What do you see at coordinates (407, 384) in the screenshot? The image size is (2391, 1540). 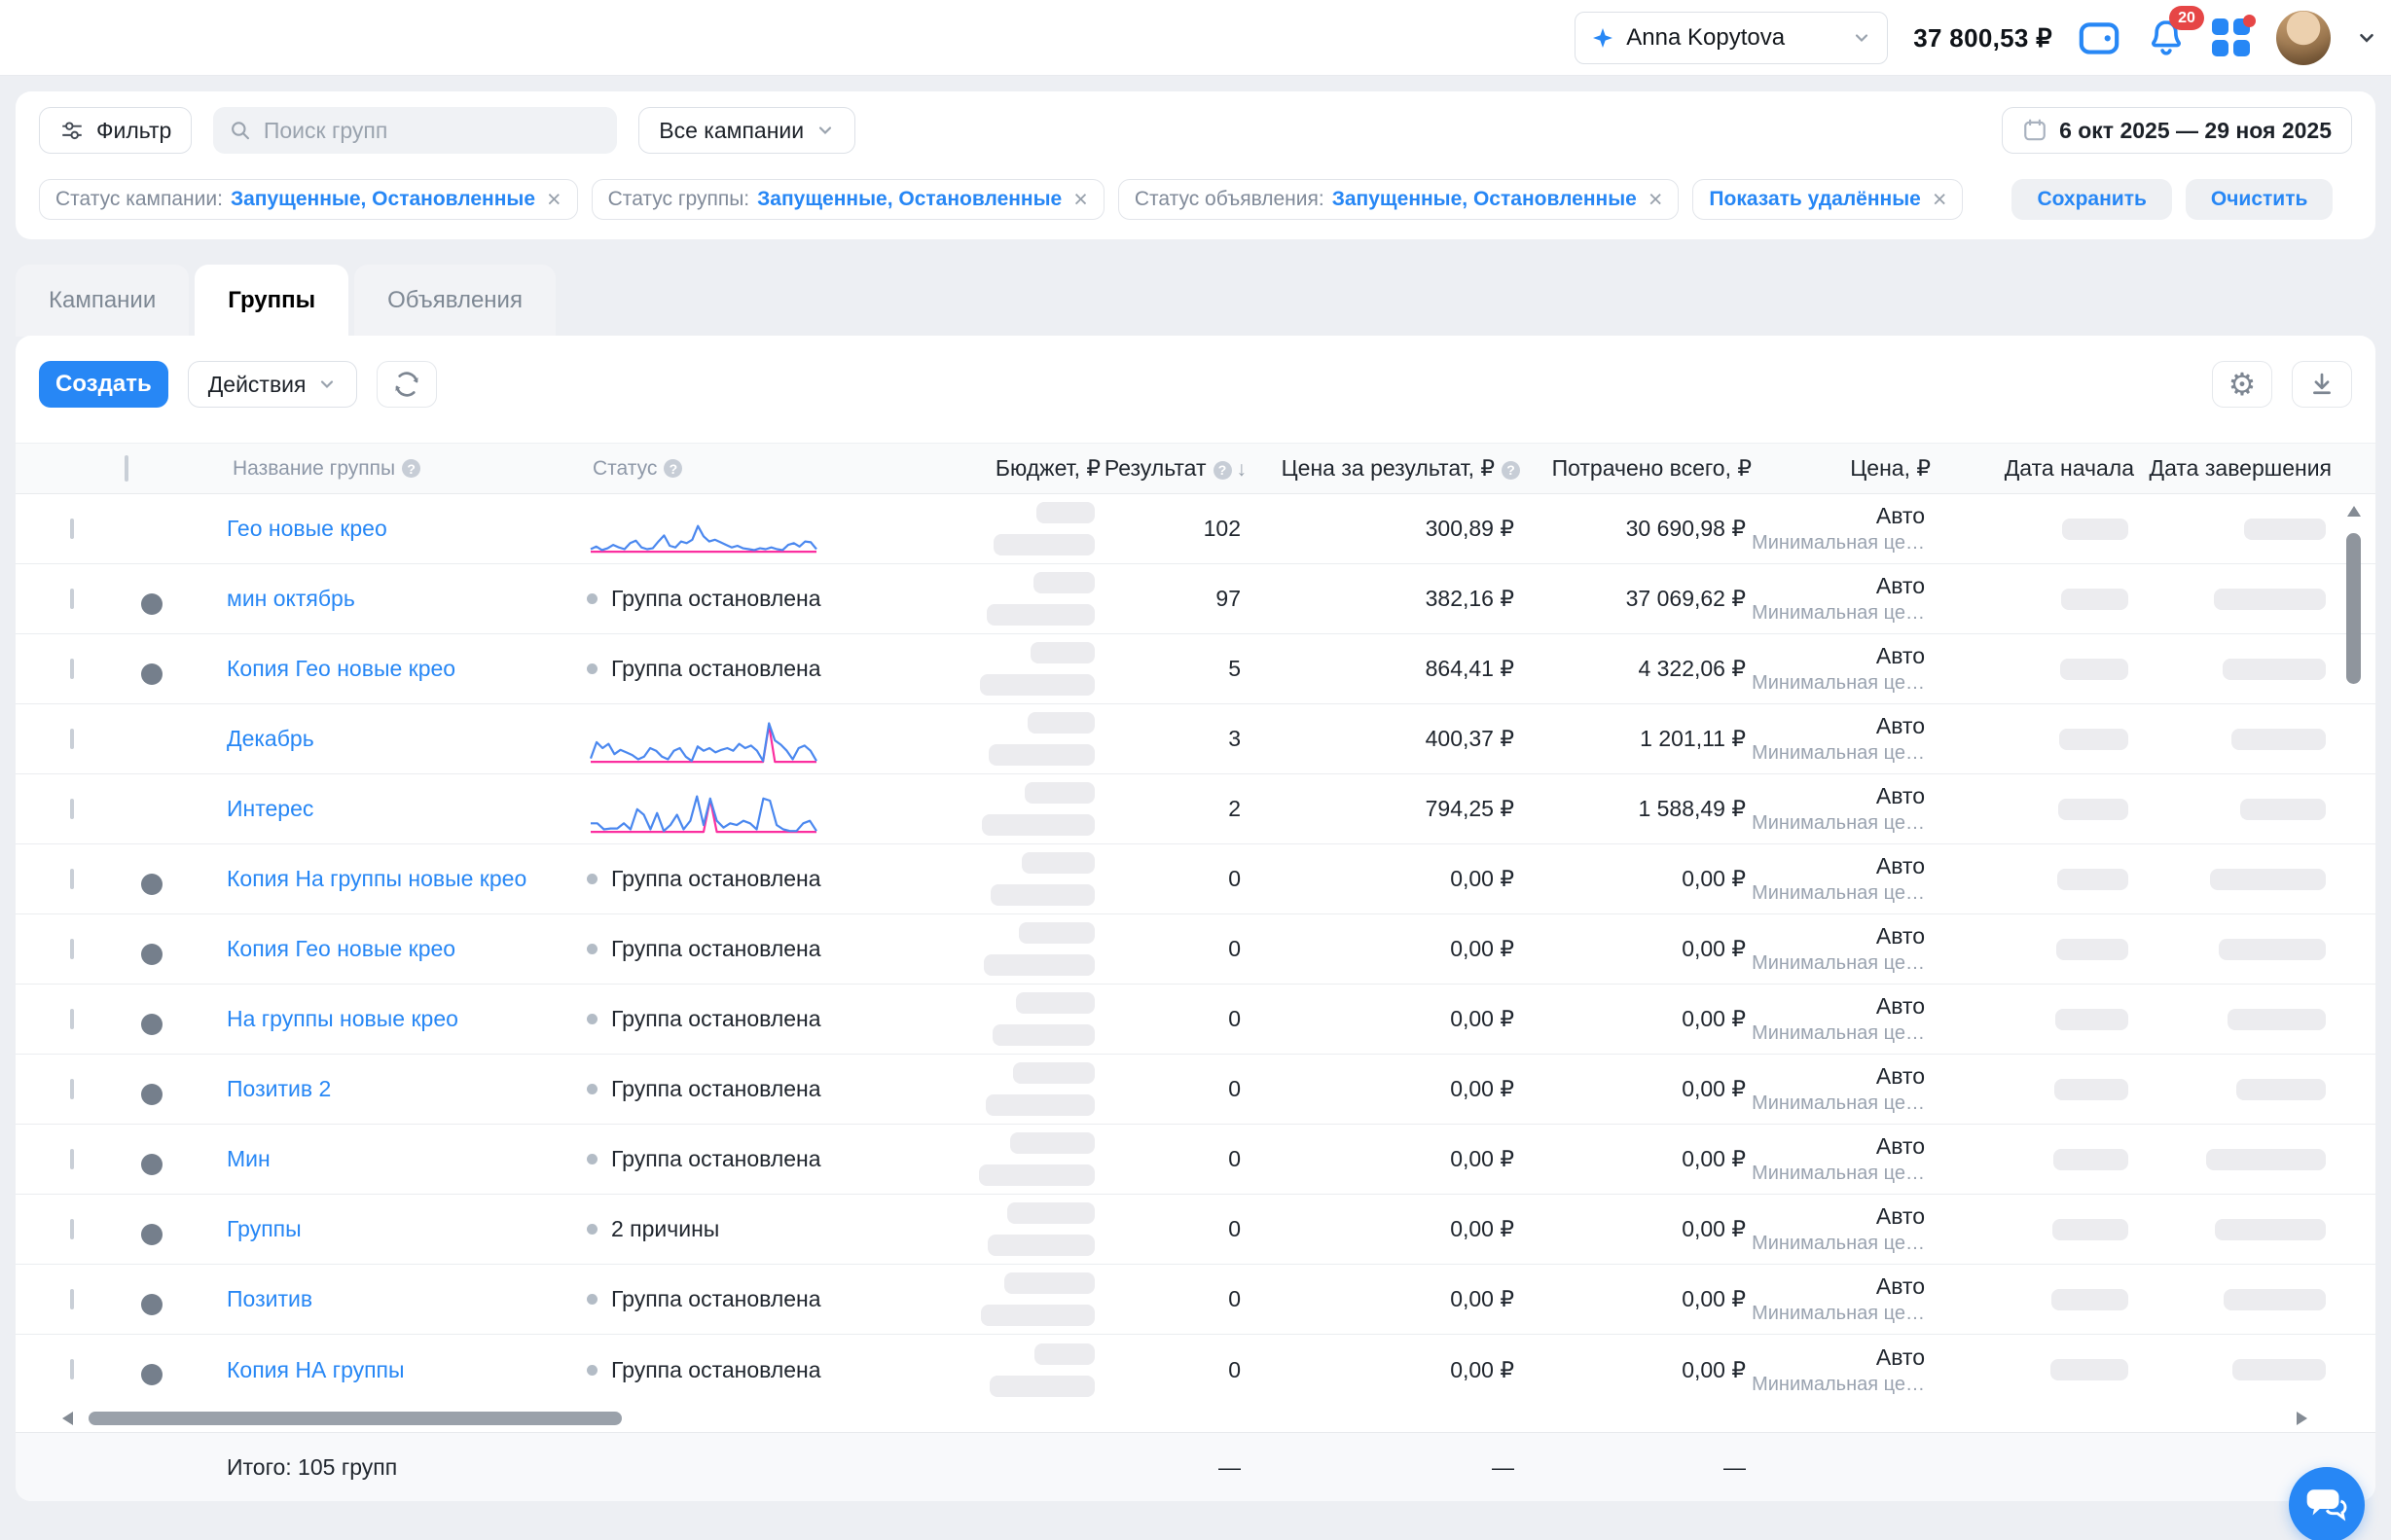 I see `refresh-button` at bounding box center [407, 384].